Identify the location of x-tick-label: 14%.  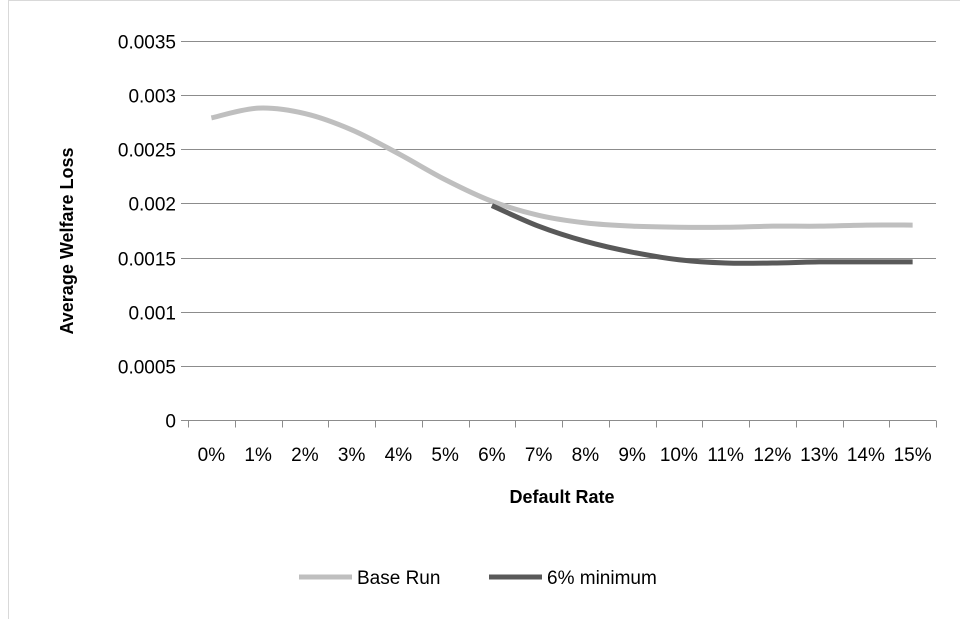
(866, 455).